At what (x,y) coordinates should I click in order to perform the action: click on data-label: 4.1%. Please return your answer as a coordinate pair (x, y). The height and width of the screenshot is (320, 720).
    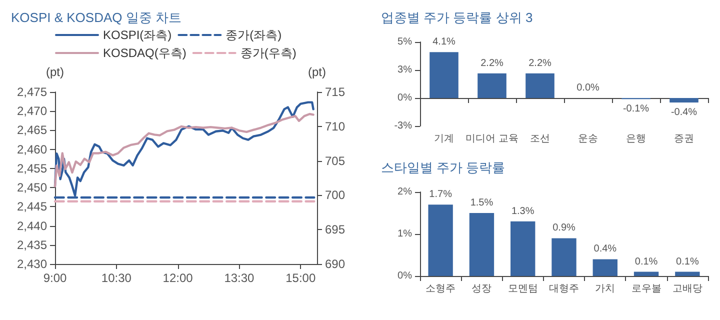
    Looking at the image, I should click on (444, 42).